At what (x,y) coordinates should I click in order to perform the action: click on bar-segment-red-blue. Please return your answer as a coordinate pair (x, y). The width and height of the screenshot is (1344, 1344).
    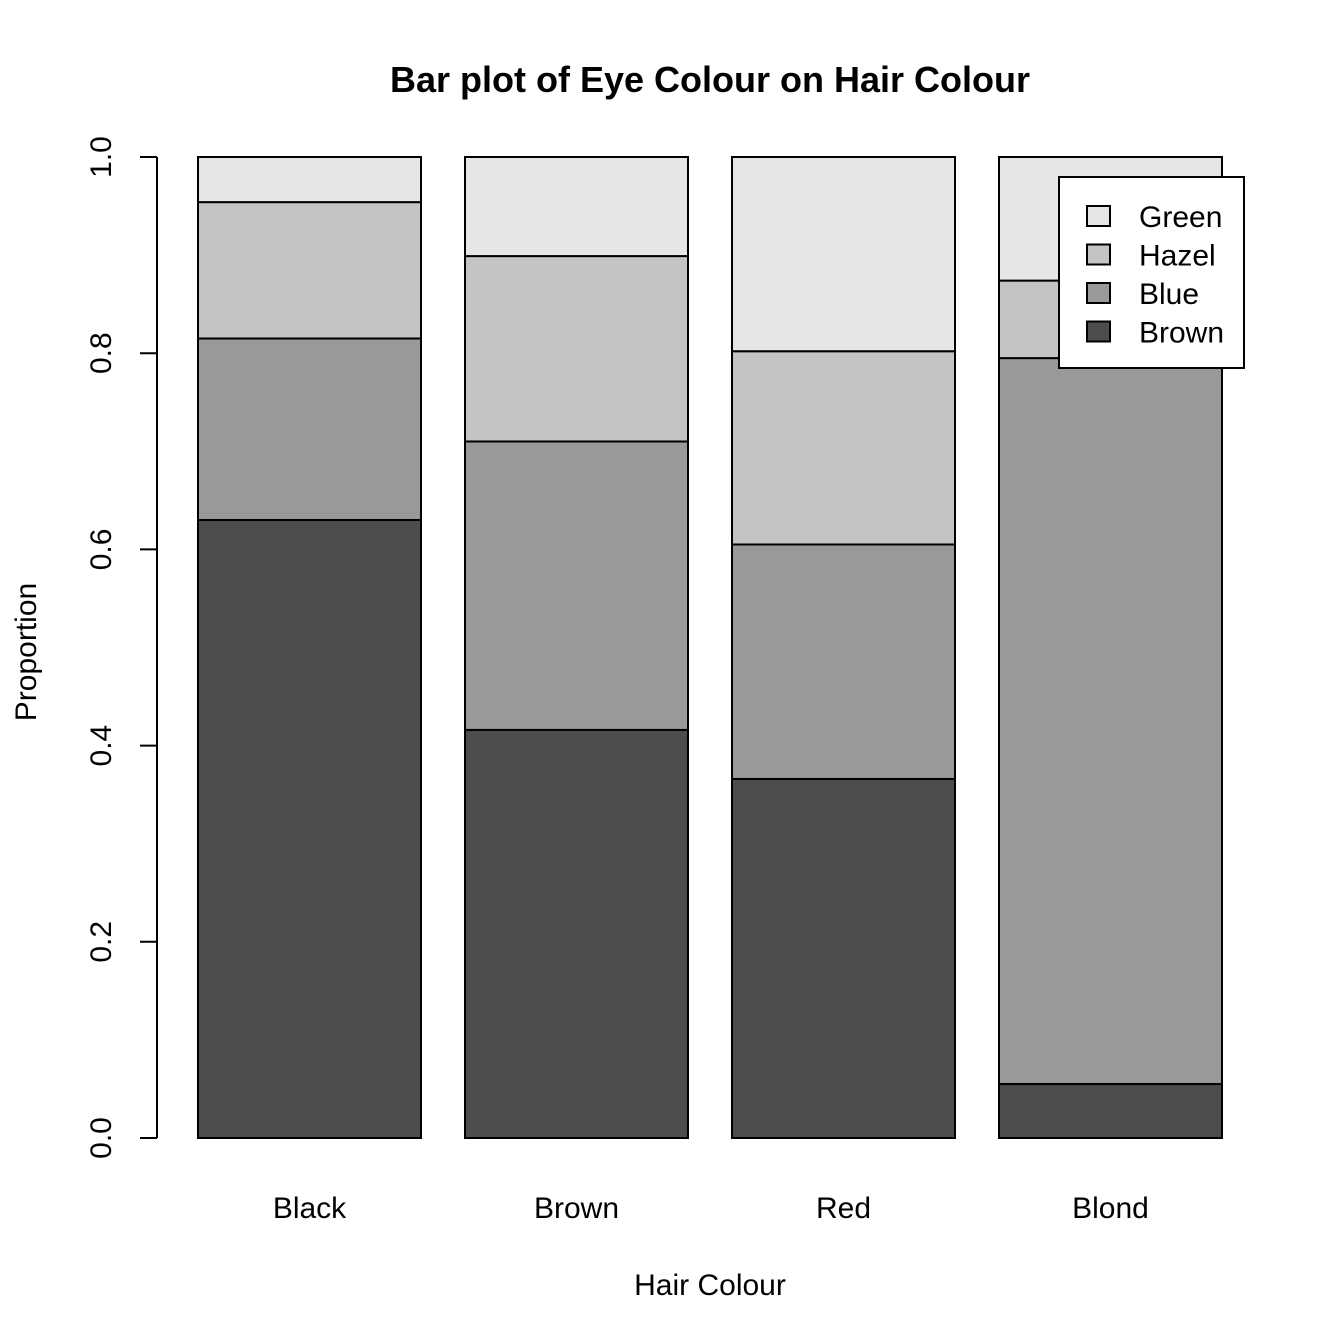
    Looking at the image, I should click on (843, 661).